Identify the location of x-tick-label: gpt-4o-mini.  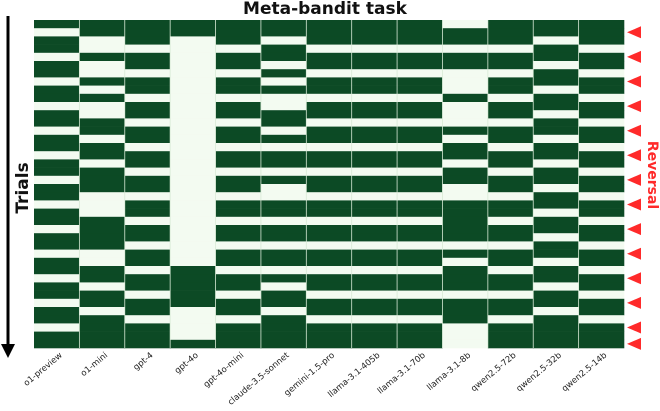
(224, 370).